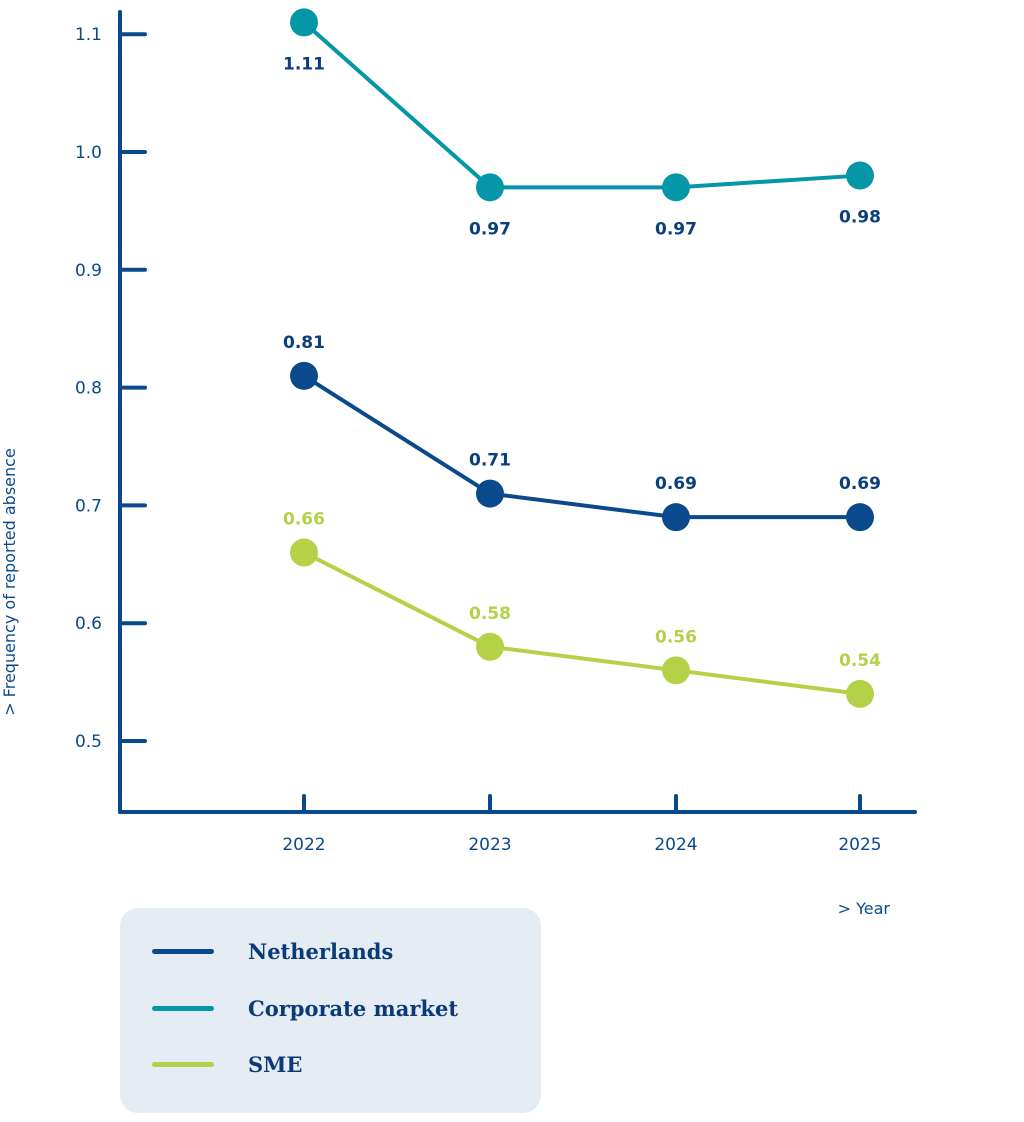 The width and height of the screenshot is (1024, 1122). I want to click on y-tick-label: 1.1, so click(88, 35).